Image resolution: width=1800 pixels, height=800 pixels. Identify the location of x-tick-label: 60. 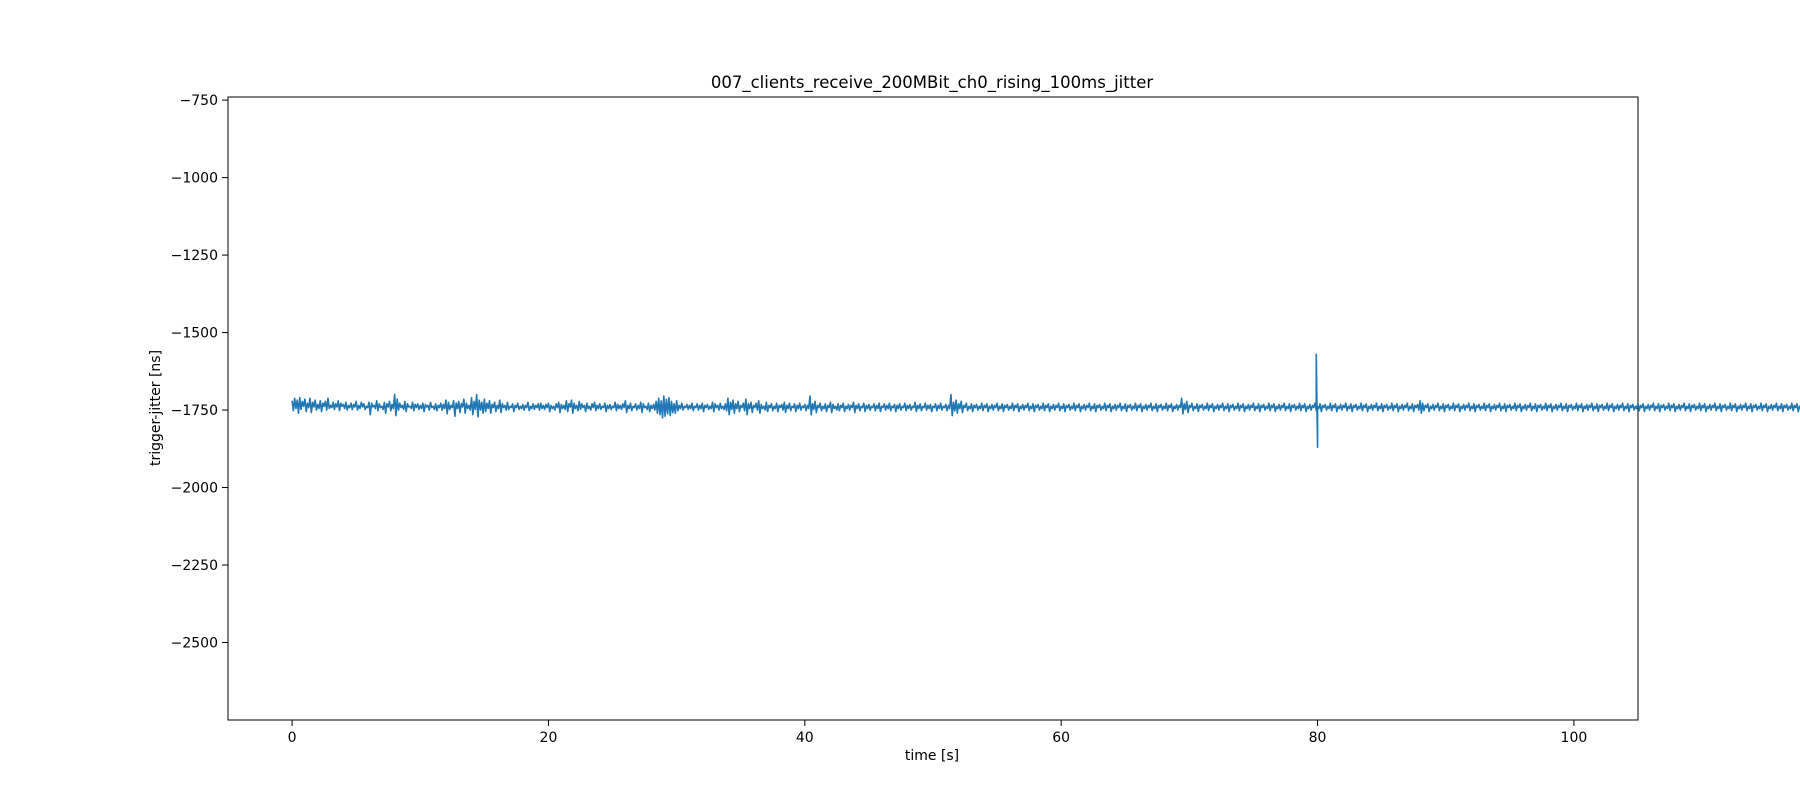
(1061, 738).